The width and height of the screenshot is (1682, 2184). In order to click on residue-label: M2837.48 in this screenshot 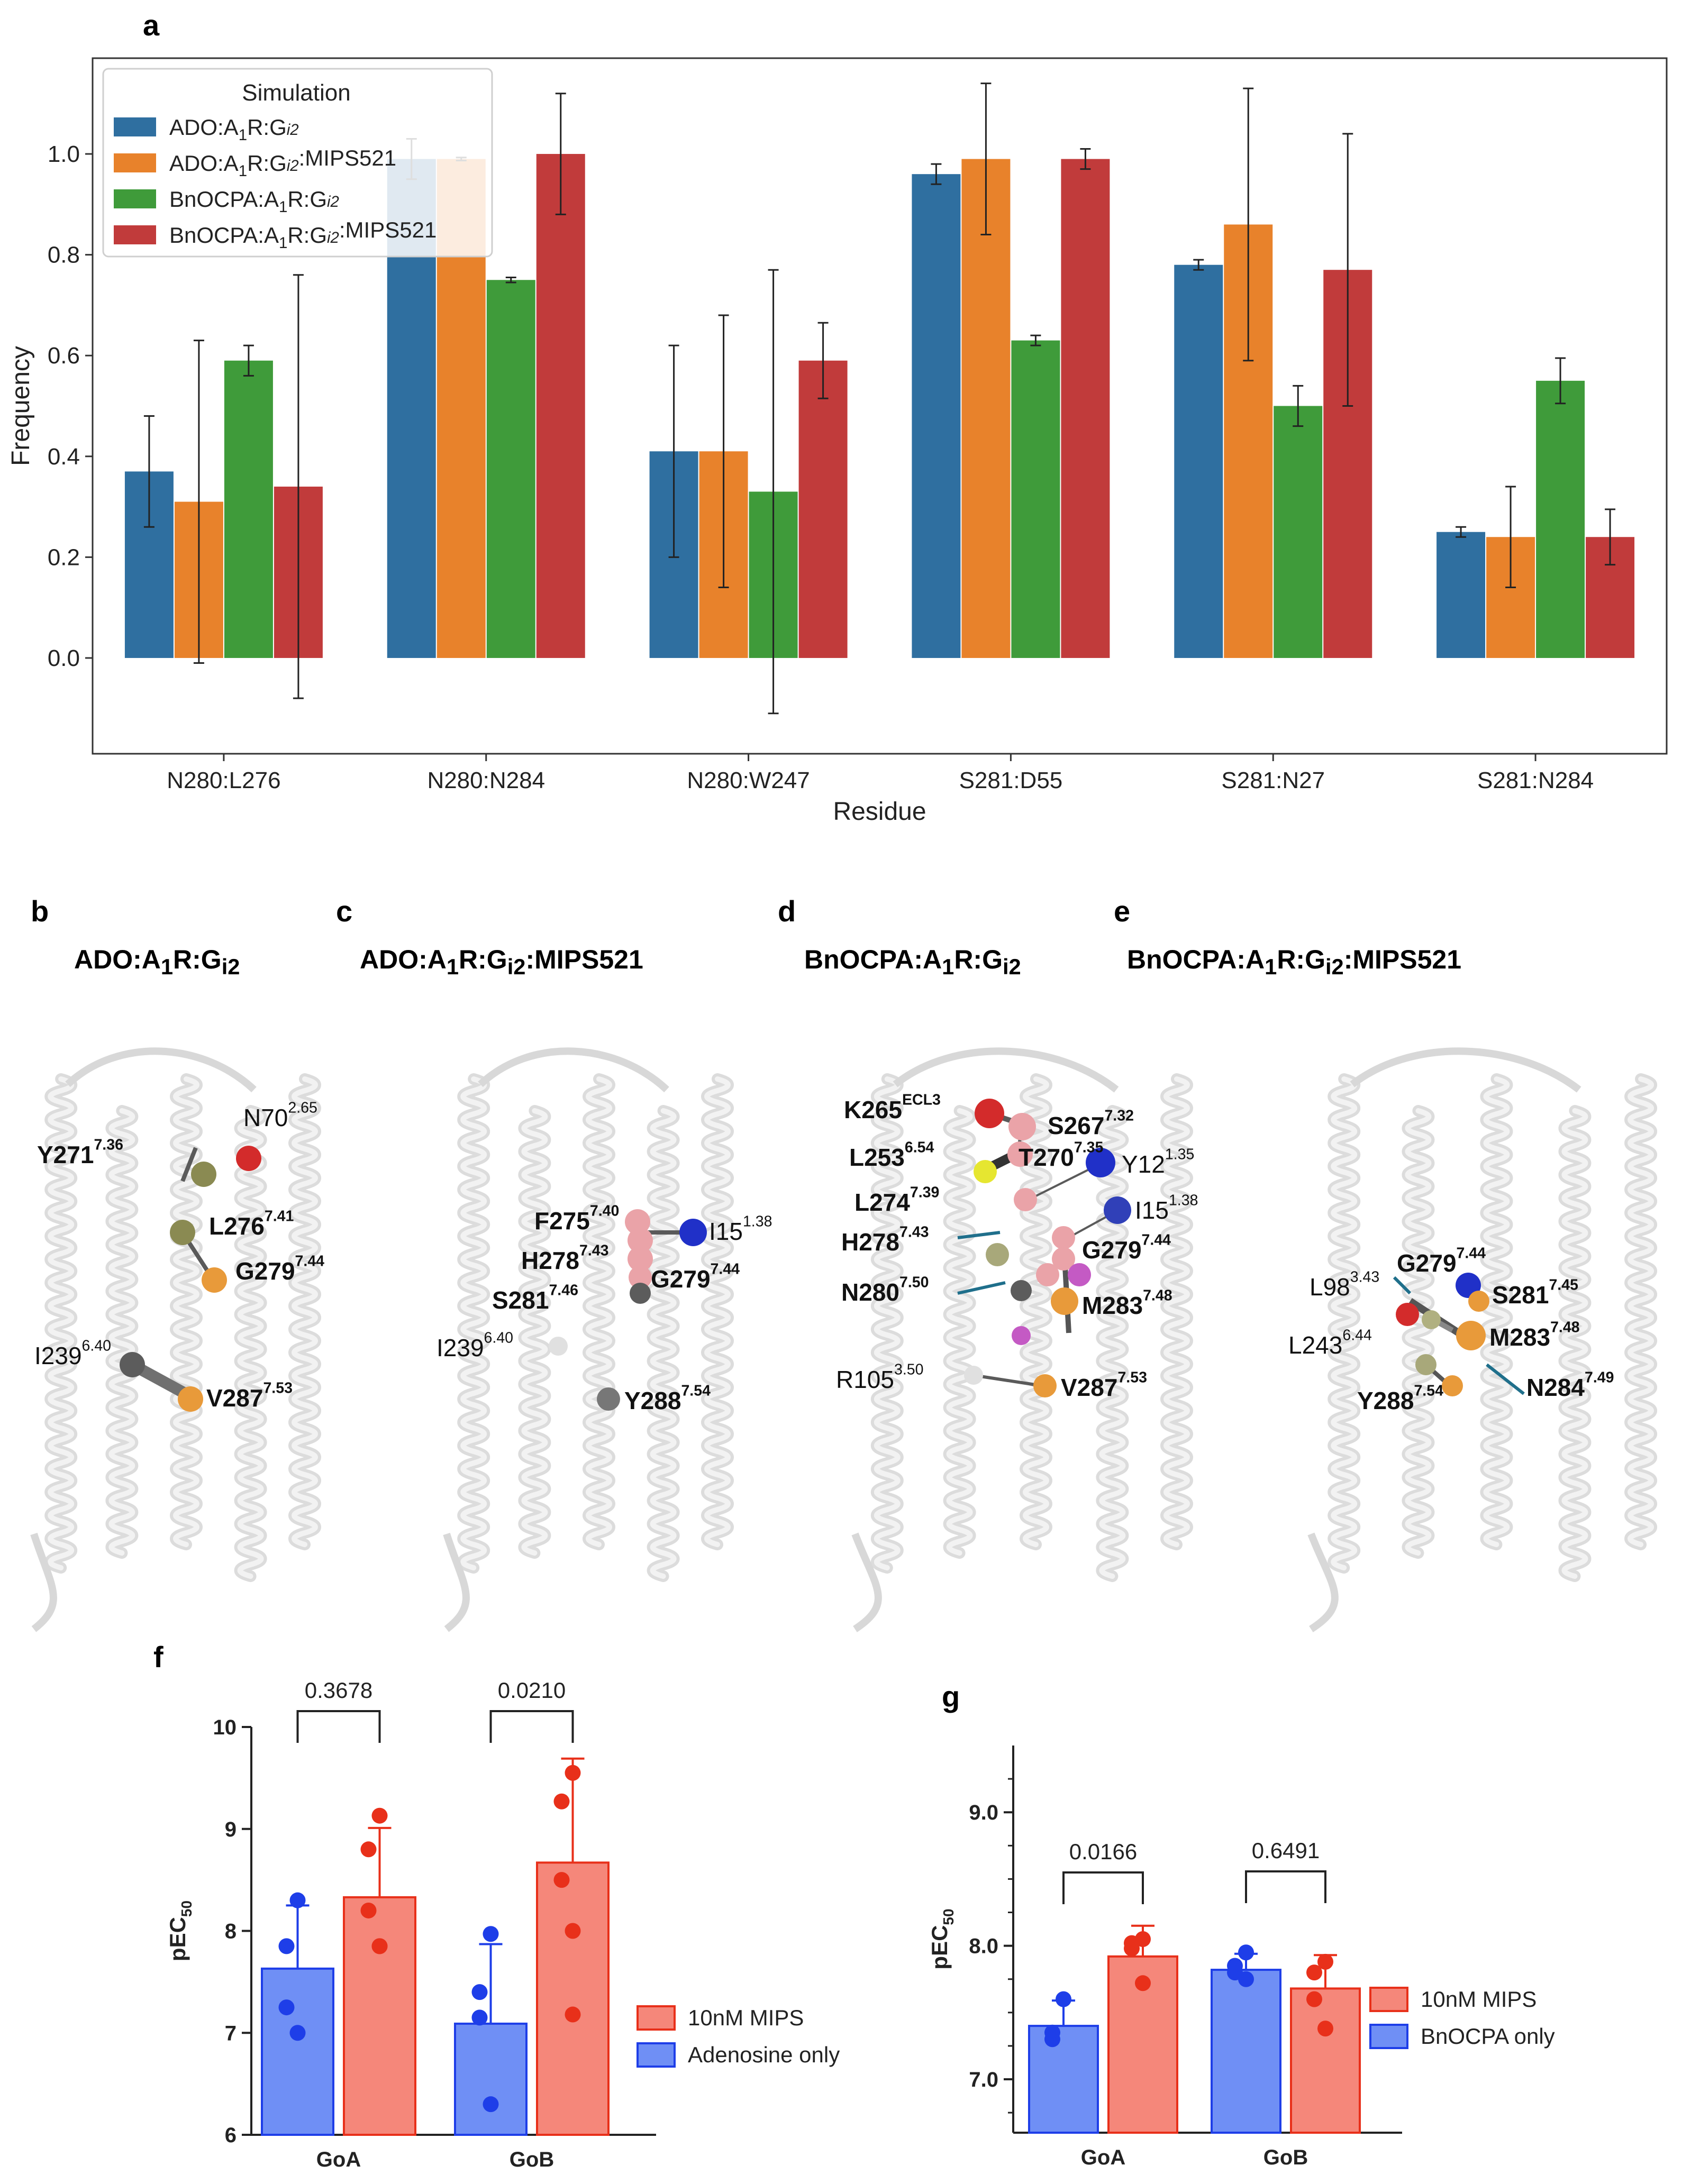, I will do `click(1127, 1303)`.